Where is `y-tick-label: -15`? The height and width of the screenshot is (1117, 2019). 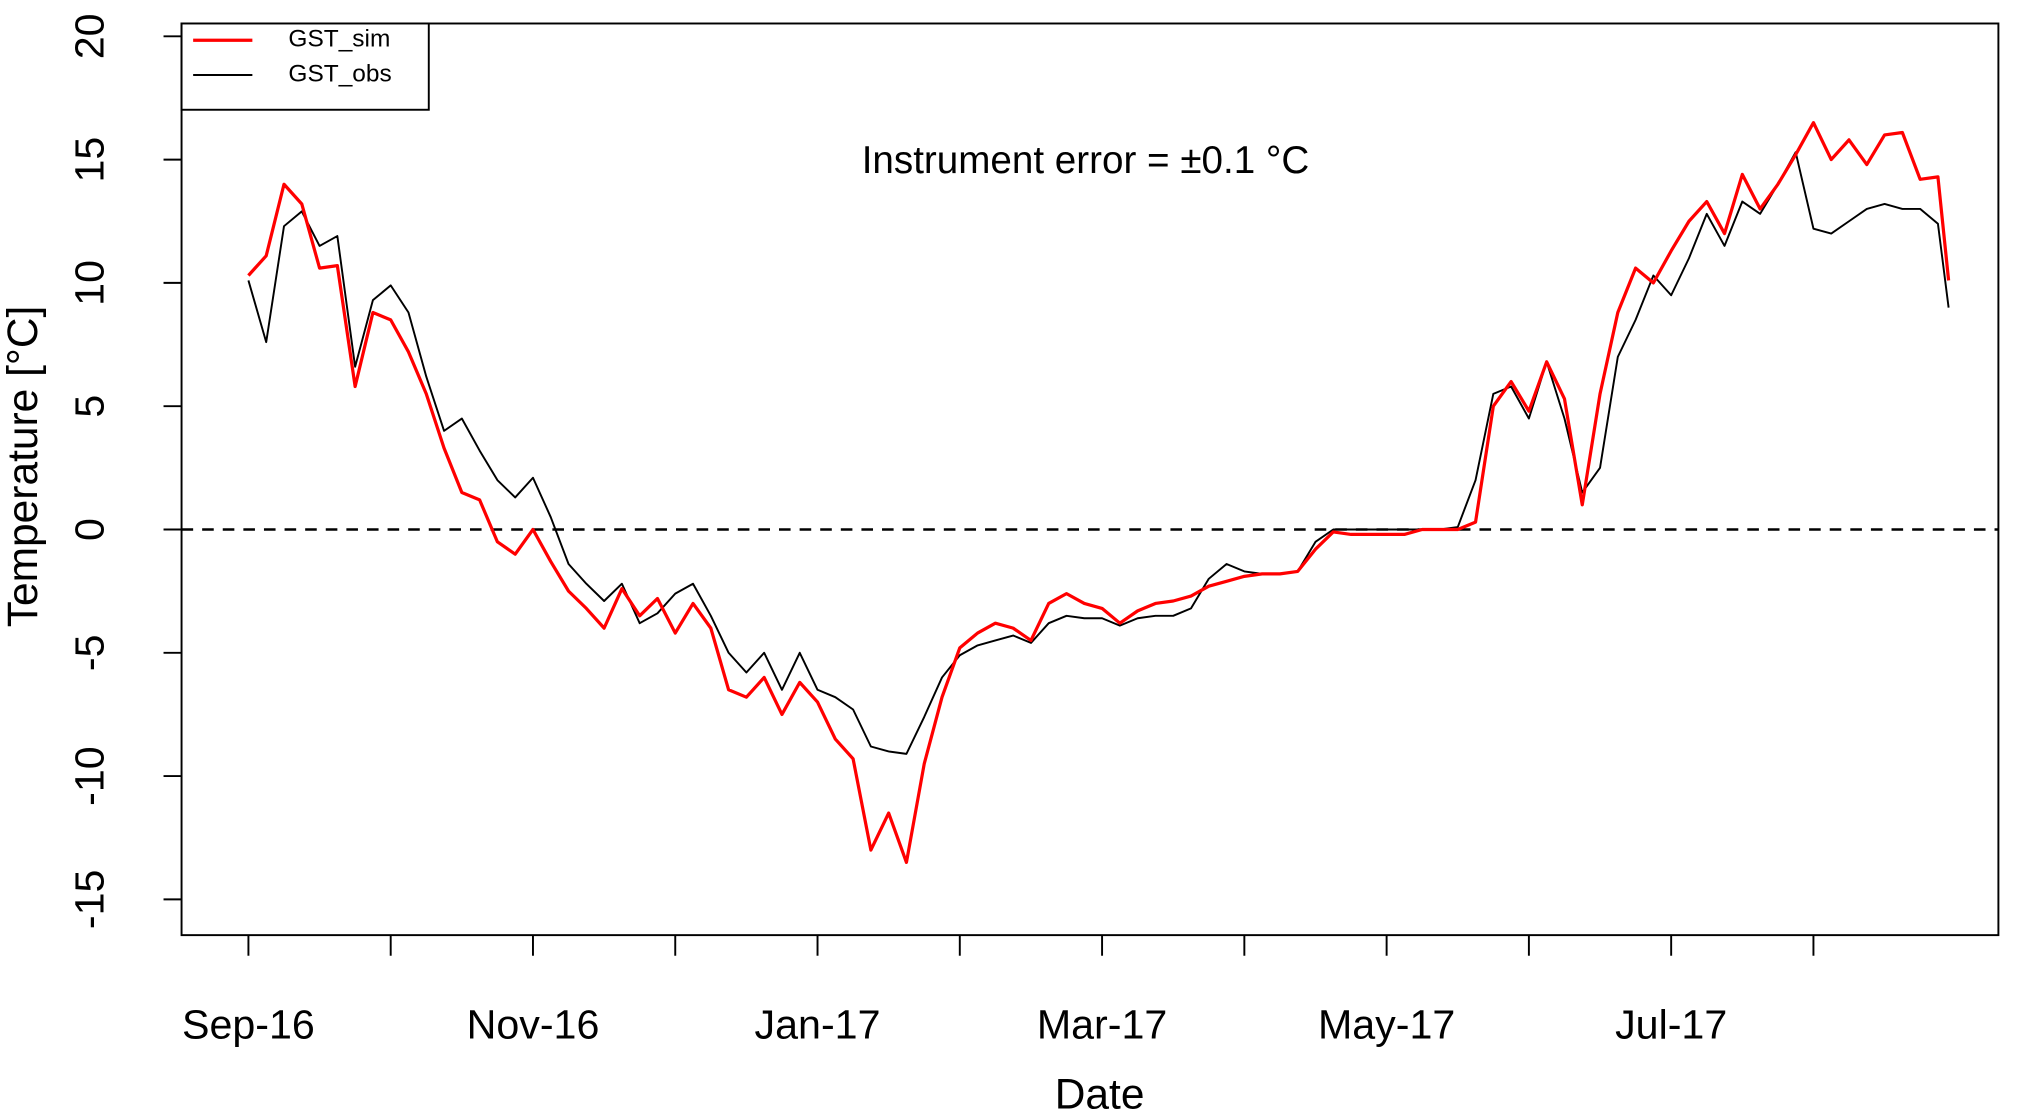 y-tick-label: -15 is located at coordinates (90, 900).